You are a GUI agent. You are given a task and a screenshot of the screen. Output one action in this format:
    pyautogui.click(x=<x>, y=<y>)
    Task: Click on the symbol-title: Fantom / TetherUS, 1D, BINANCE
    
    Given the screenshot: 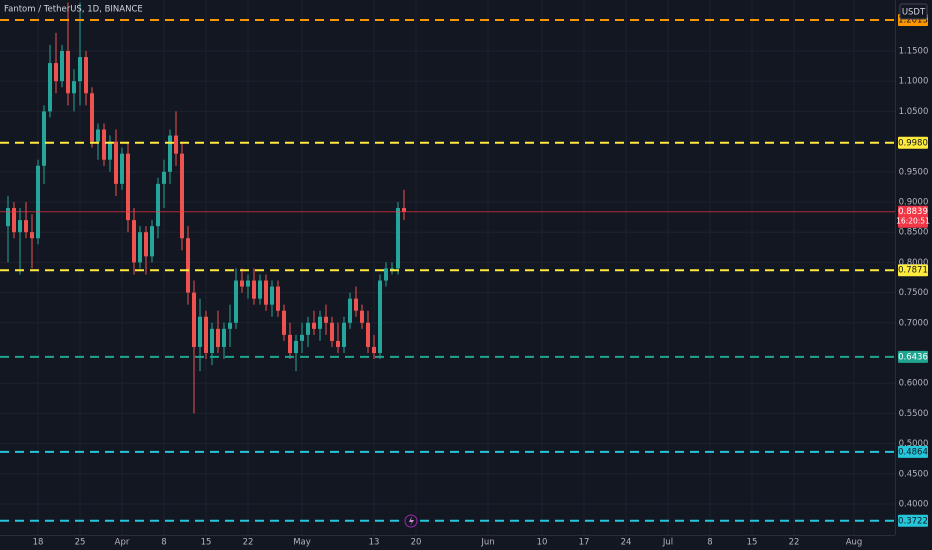 What is the action you would take?
    pyautogui.click(x=73, y=10)
    